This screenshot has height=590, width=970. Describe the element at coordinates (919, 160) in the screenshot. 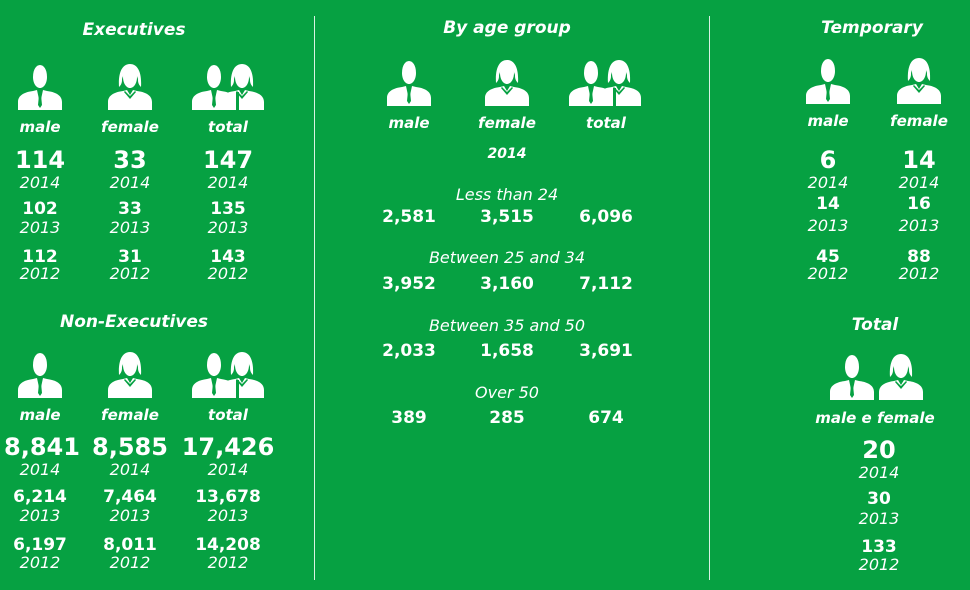

I see `temp-2014-female: 14` at that location.